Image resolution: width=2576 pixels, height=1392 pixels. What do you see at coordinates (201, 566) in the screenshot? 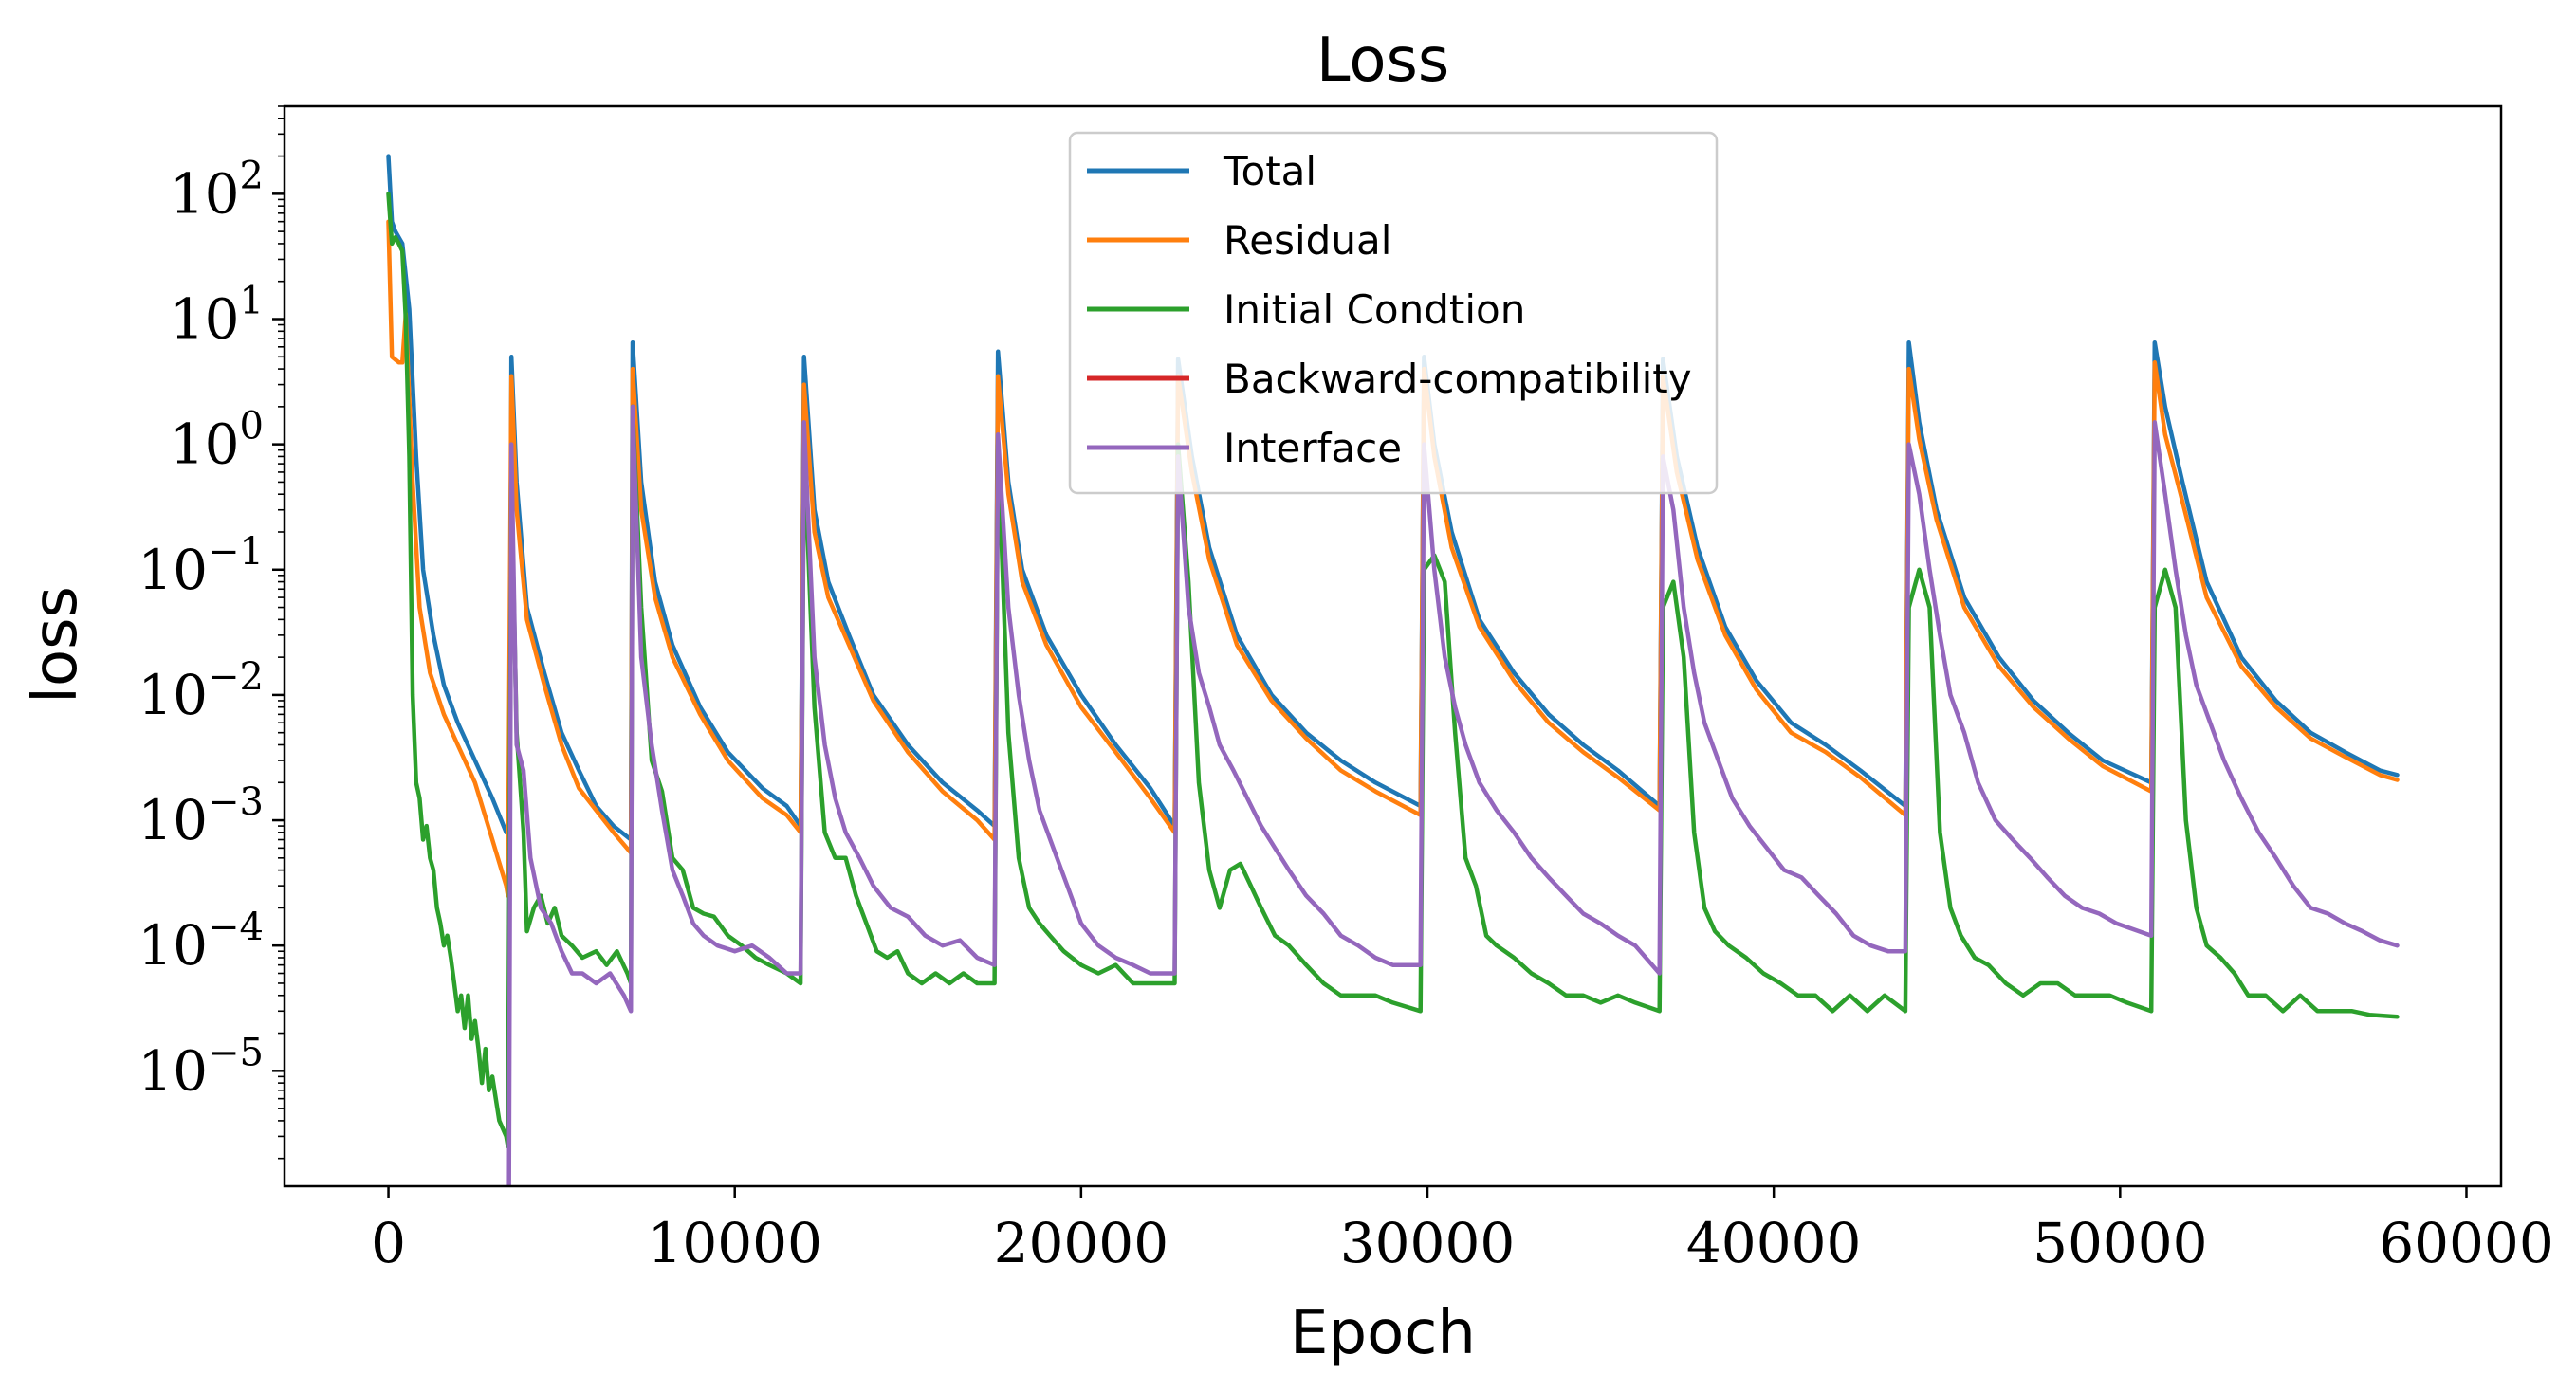
I see `y-tick-label: 10⁻¹` at bounding box center [201, 566].